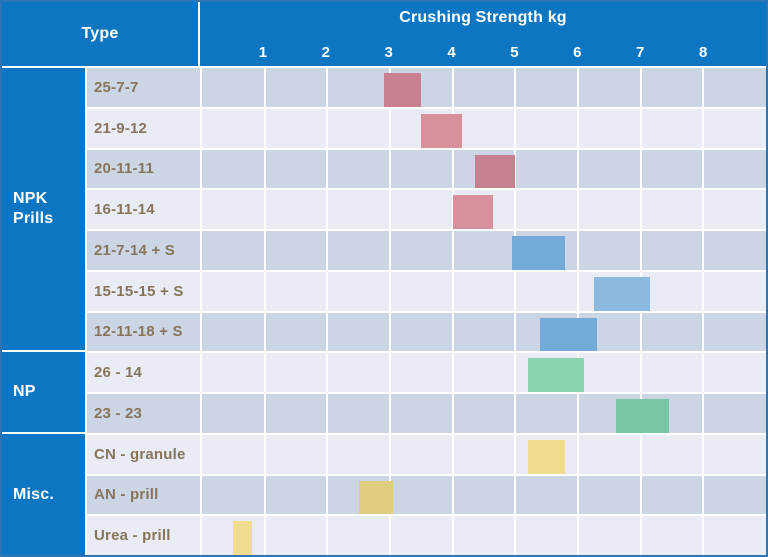  Describe the element at coordinates (483, 17) in the screenshot. I see `chart-title: Crushing Strength kg` at that location.